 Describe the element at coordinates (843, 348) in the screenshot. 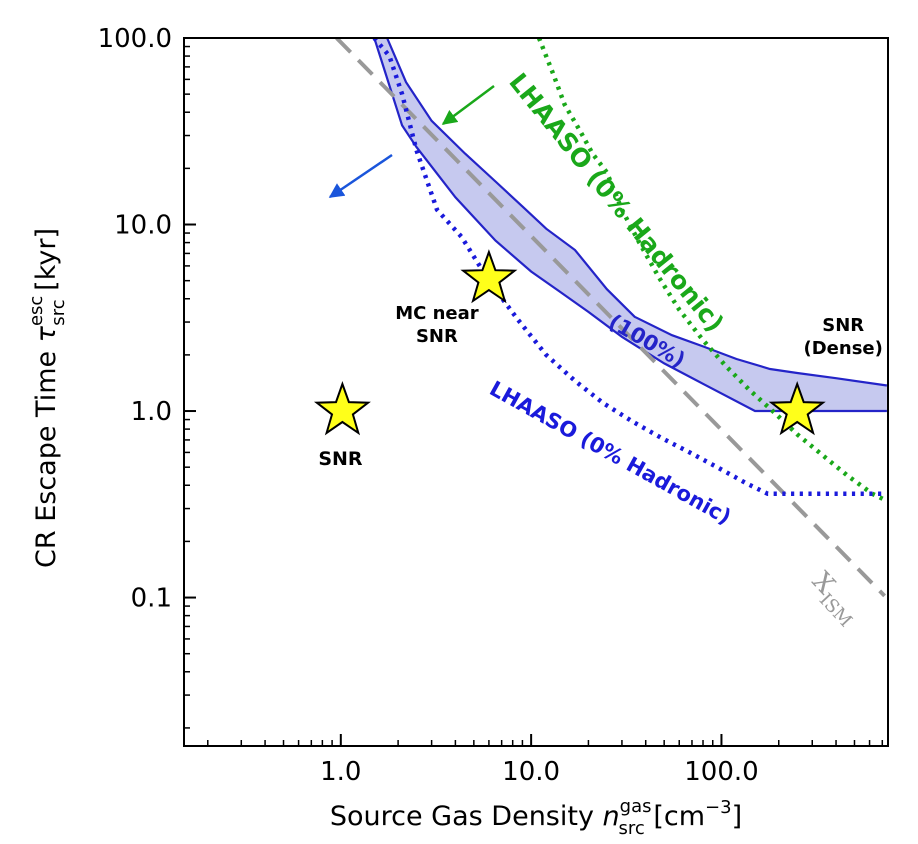

I see `star-label: (Dense)` at that location.